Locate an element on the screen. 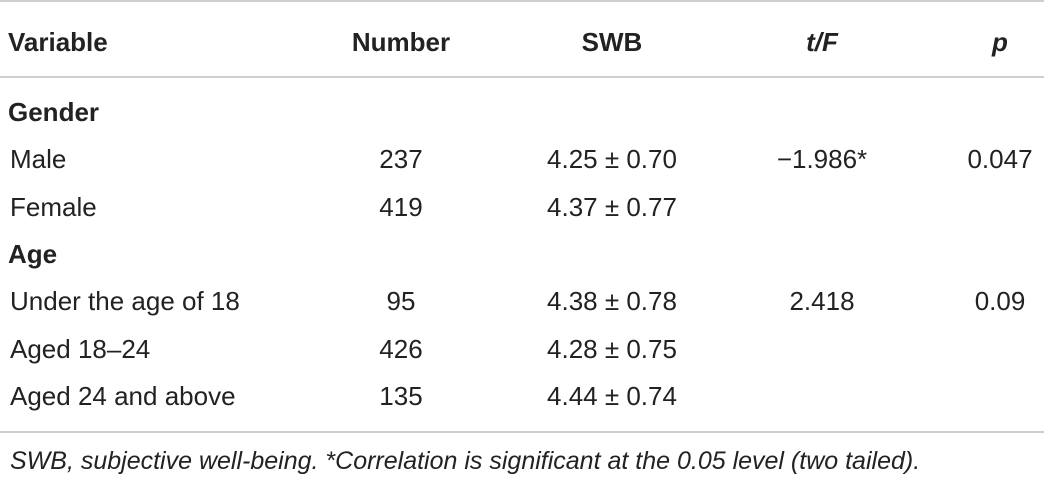 The height and width of the screenshot is (480, 1044). cell-number: 95 is located at coordinates (401, 301).